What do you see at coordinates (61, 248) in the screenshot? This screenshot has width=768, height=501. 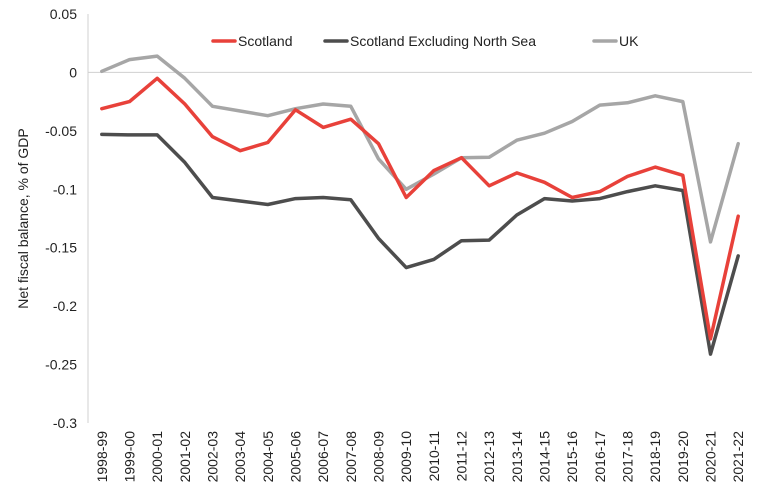 I see `y-tick-label: -0.15` at bounding box center [61, 248].